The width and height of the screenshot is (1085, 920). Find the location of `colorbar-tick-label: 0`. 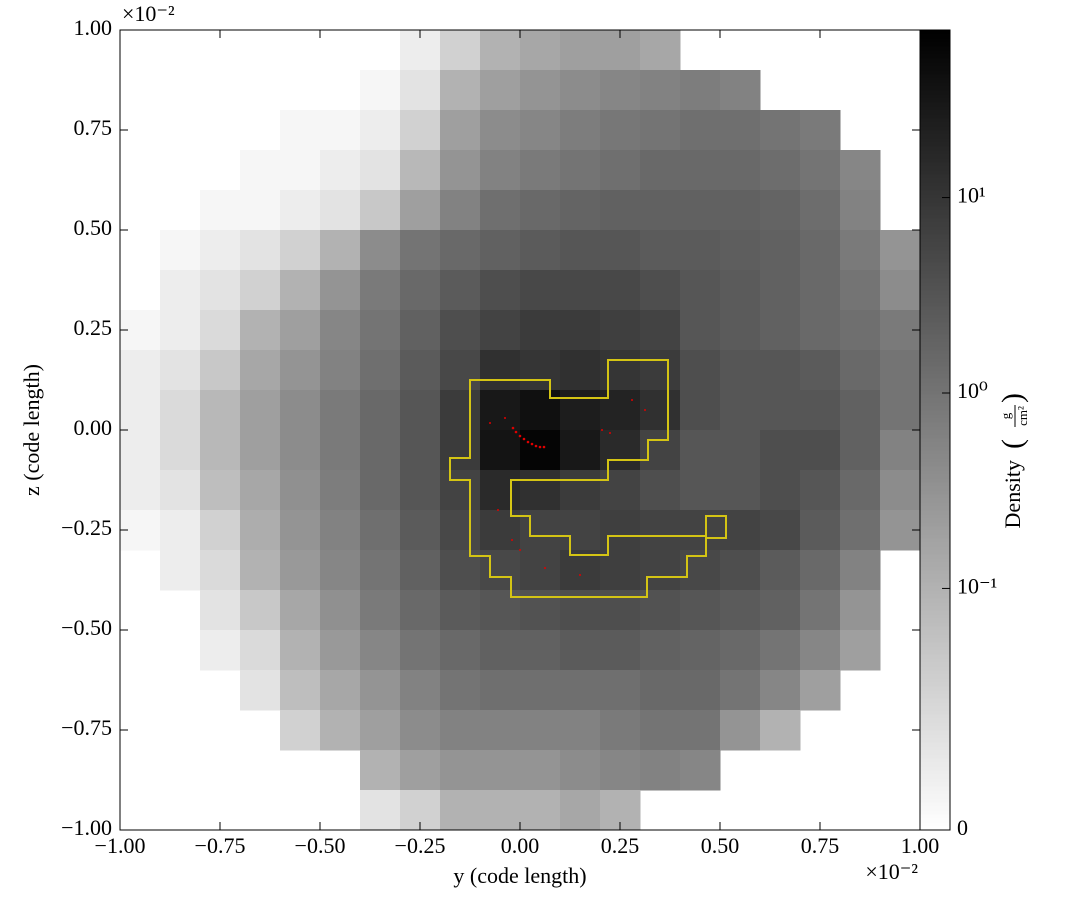

colorbar-tick-label: 0 is located at coordinates (962, 827).